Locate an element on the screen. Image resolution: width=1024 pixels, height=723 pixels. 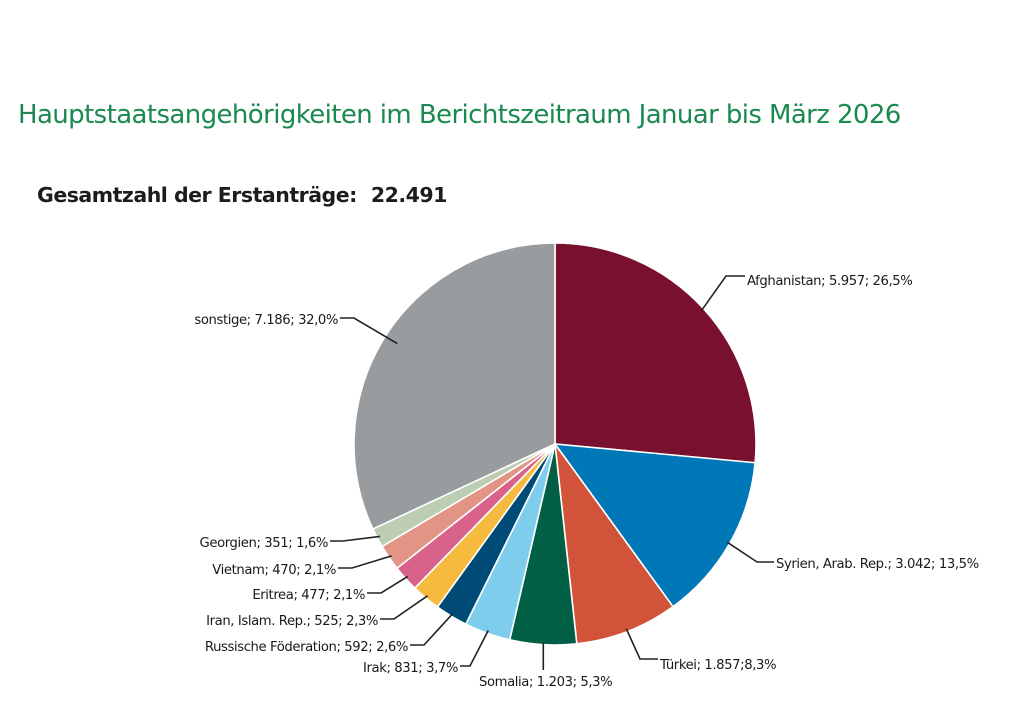
label-iran: Iran, Islam. Rep.; 525; 2,3% is located at coordinates (292, 621).